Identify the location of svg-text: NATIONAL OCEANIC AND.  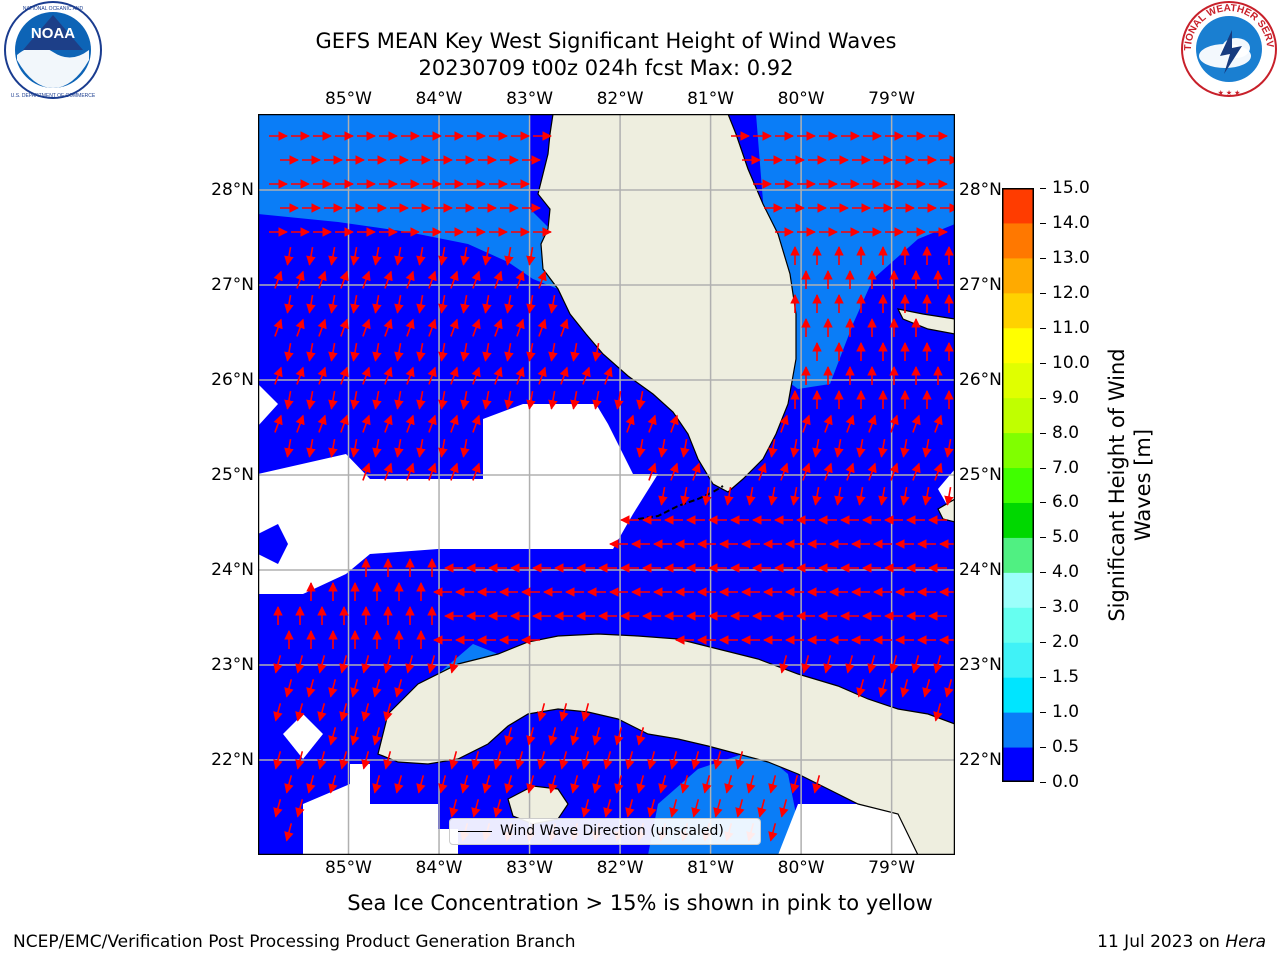
(53, 9).